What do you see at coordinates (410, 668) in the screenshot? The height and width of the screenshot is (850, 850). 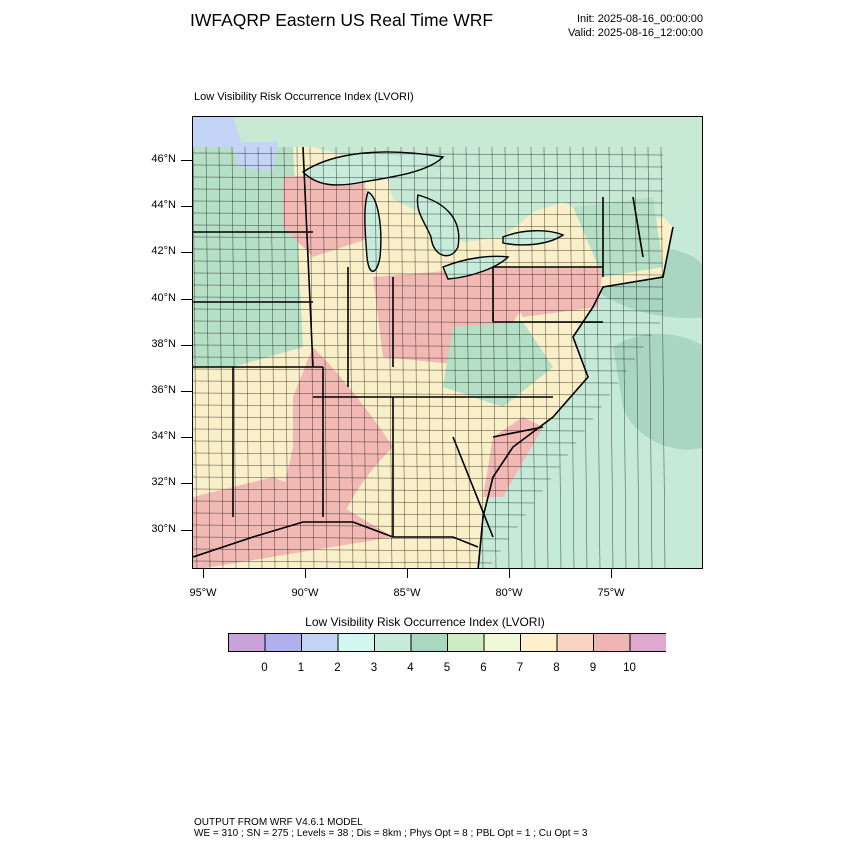 I see `colorbar-label: 4` at bounding box center [410, 668].